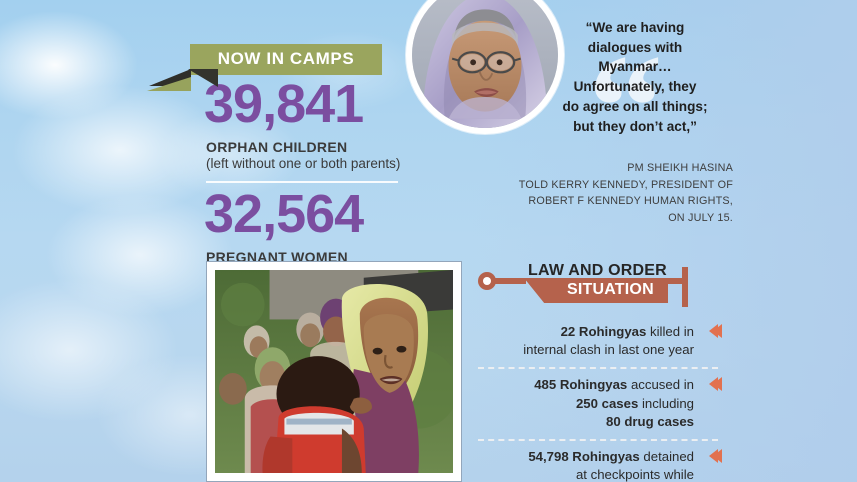 The image size is (857, 482). I want to click on quote-line: dialogues with, so click(635, 47).